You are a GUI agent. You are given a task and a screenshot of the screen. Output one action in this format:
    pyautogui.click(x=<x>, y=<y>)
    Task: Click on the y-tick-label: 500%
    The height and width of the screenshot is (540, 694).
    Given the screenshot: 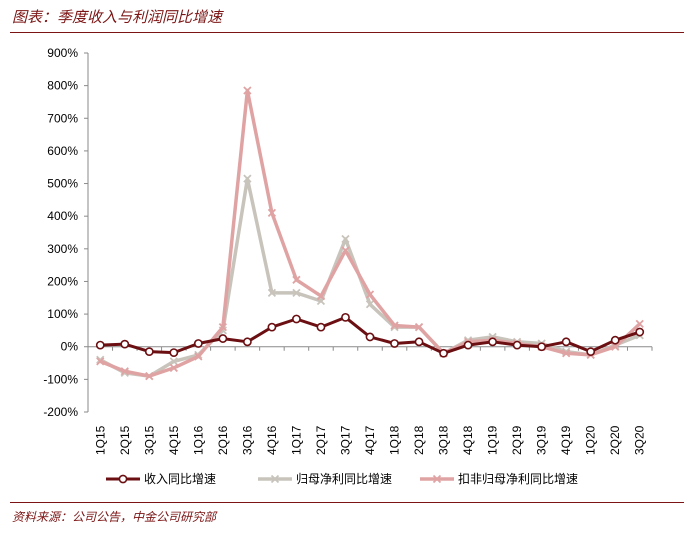 What is the action you would take?
    pyautogui.click(x=62, y=184)
    